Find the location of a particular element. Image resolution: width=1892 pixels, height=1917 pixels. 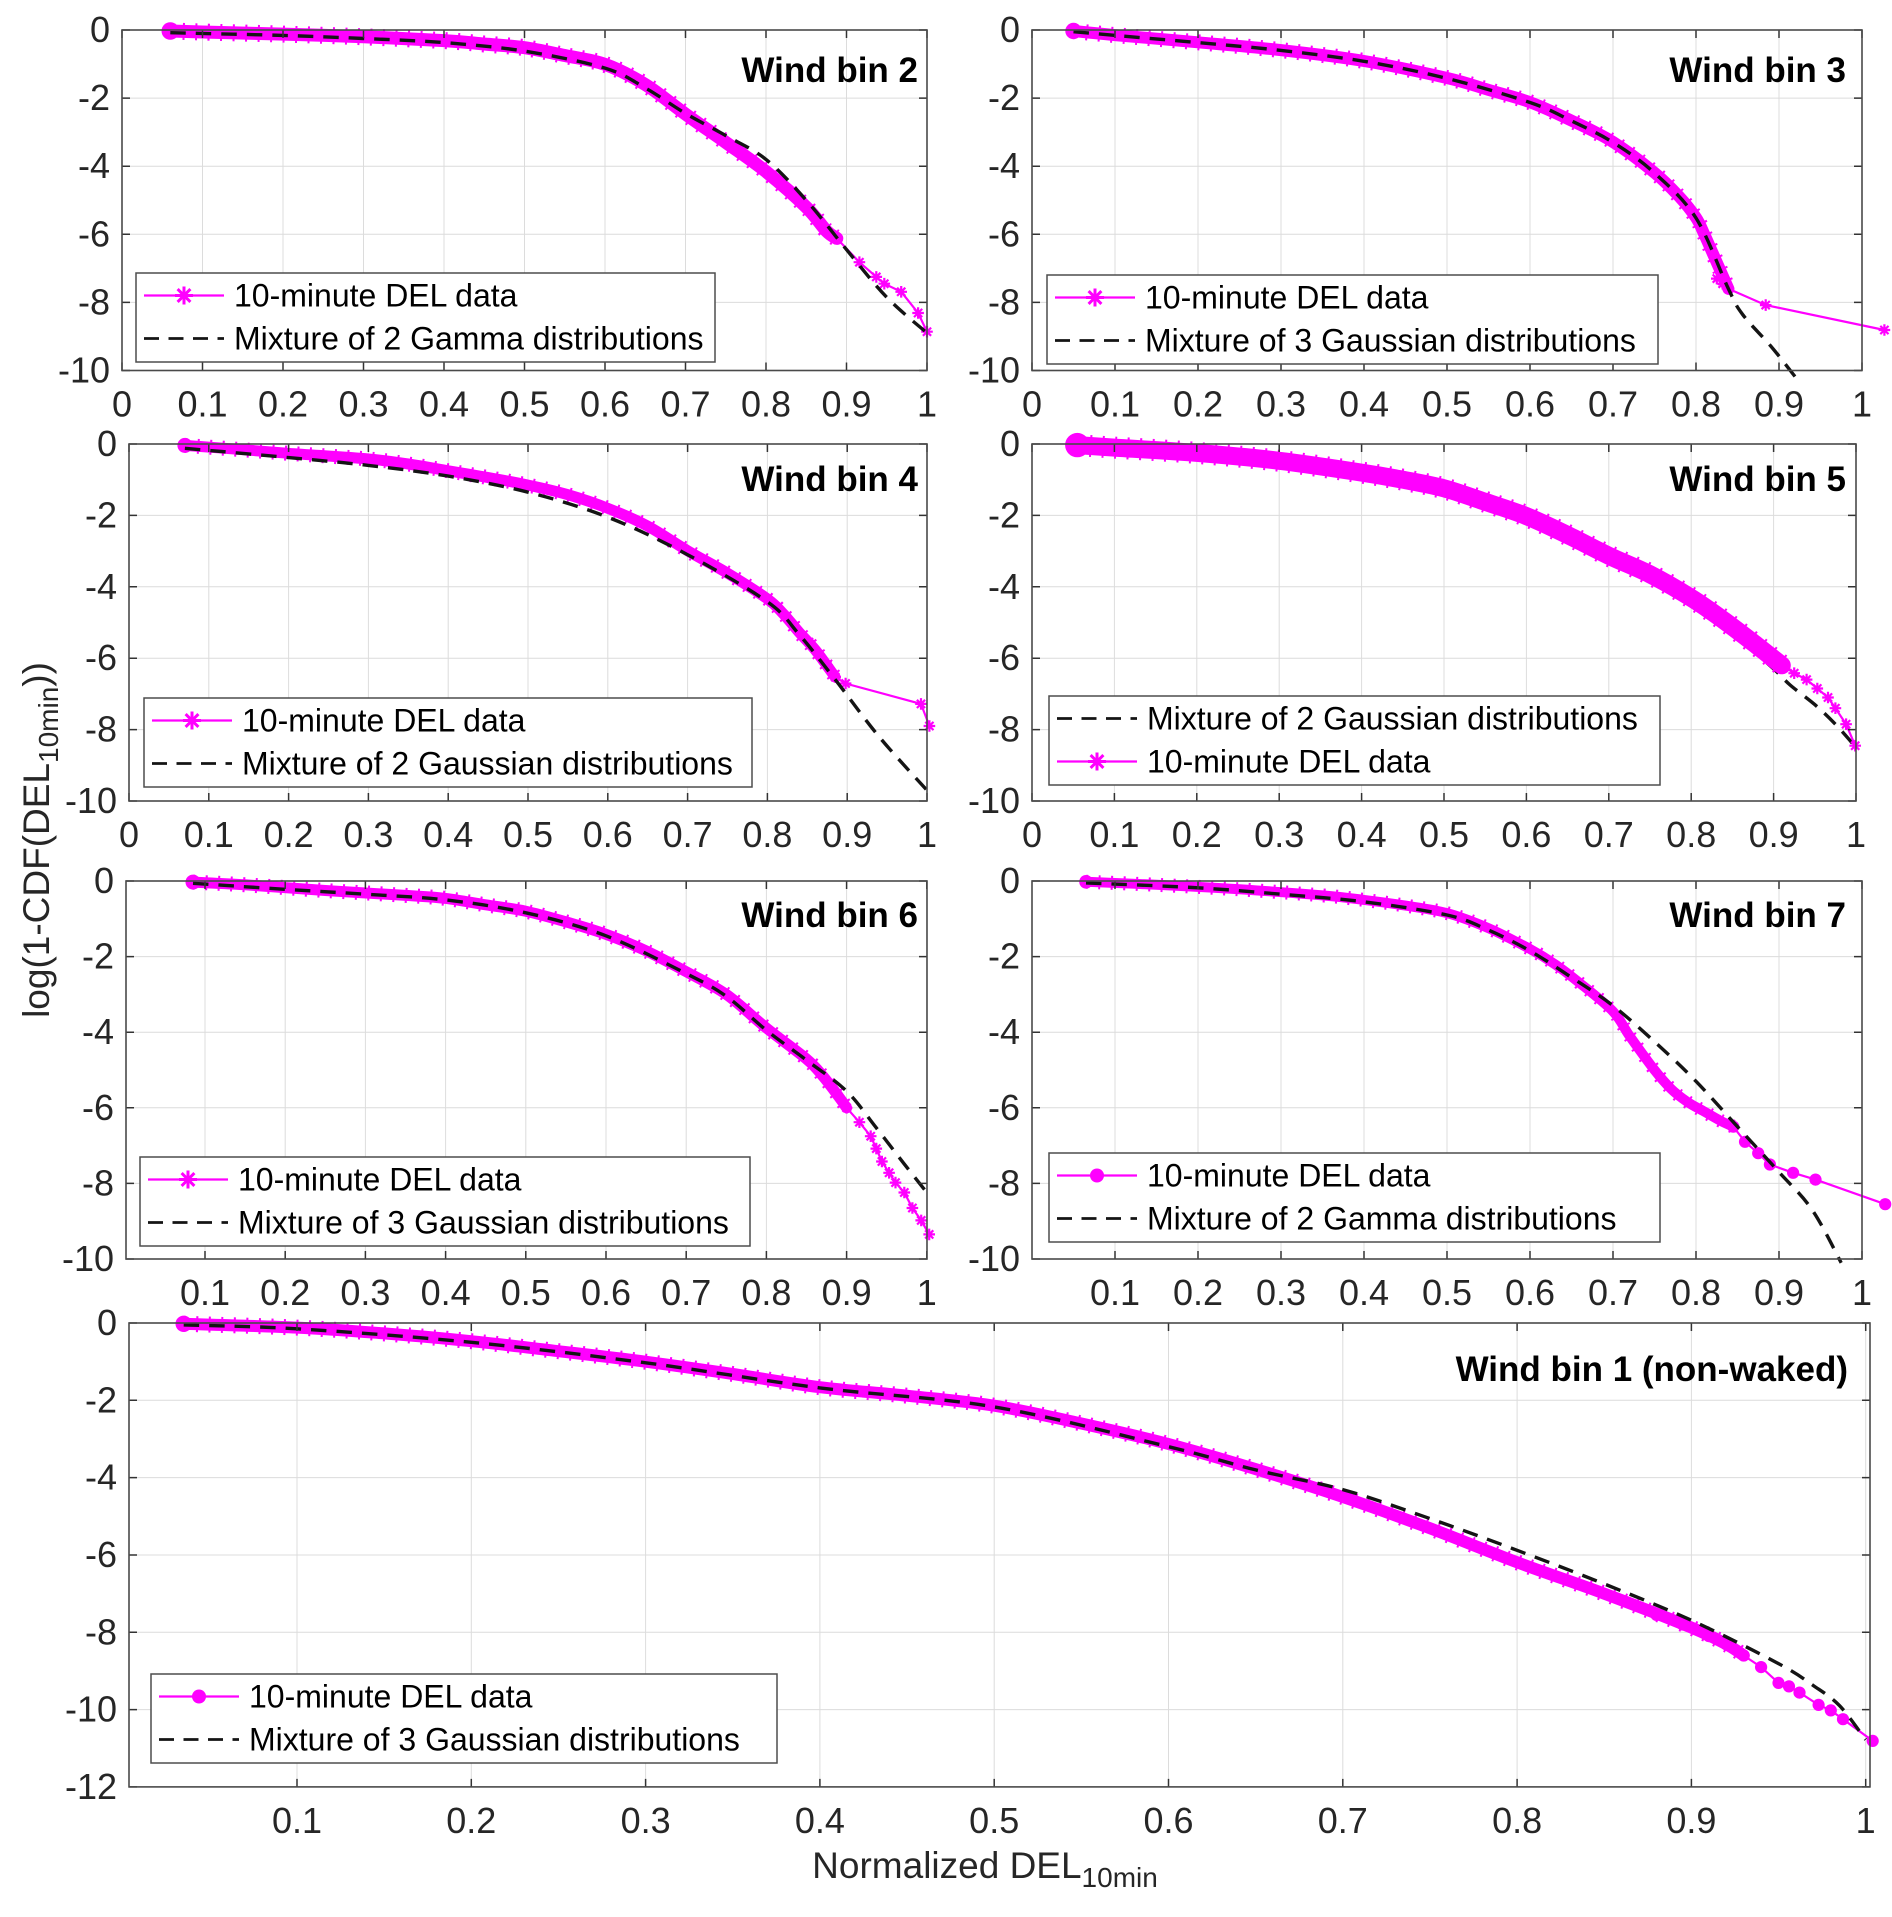

svg-text: Wind bin 2 is located at coordinates (829, 70).